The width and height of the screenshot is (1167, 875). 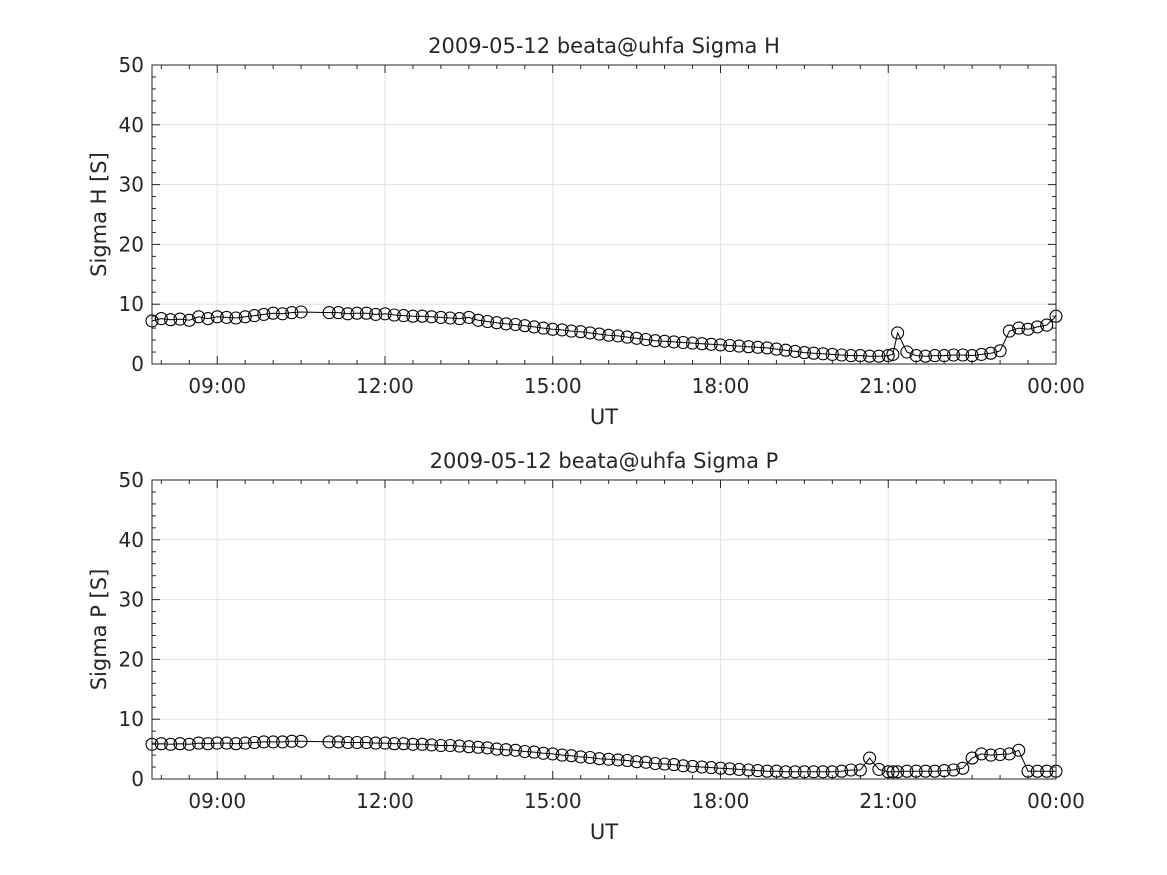 I want to click on x-tick-label: 00:00, so click(x=1056, y=386).